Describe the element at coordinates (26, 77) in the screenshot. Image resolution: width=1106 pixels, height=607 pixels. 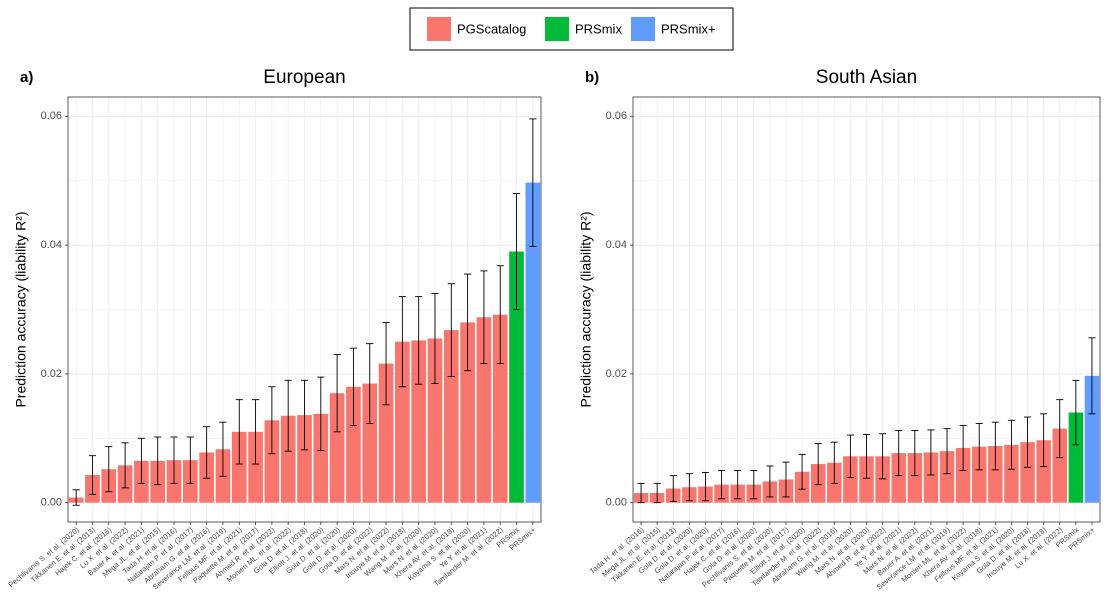
I see `panel-label: a)` at that location.